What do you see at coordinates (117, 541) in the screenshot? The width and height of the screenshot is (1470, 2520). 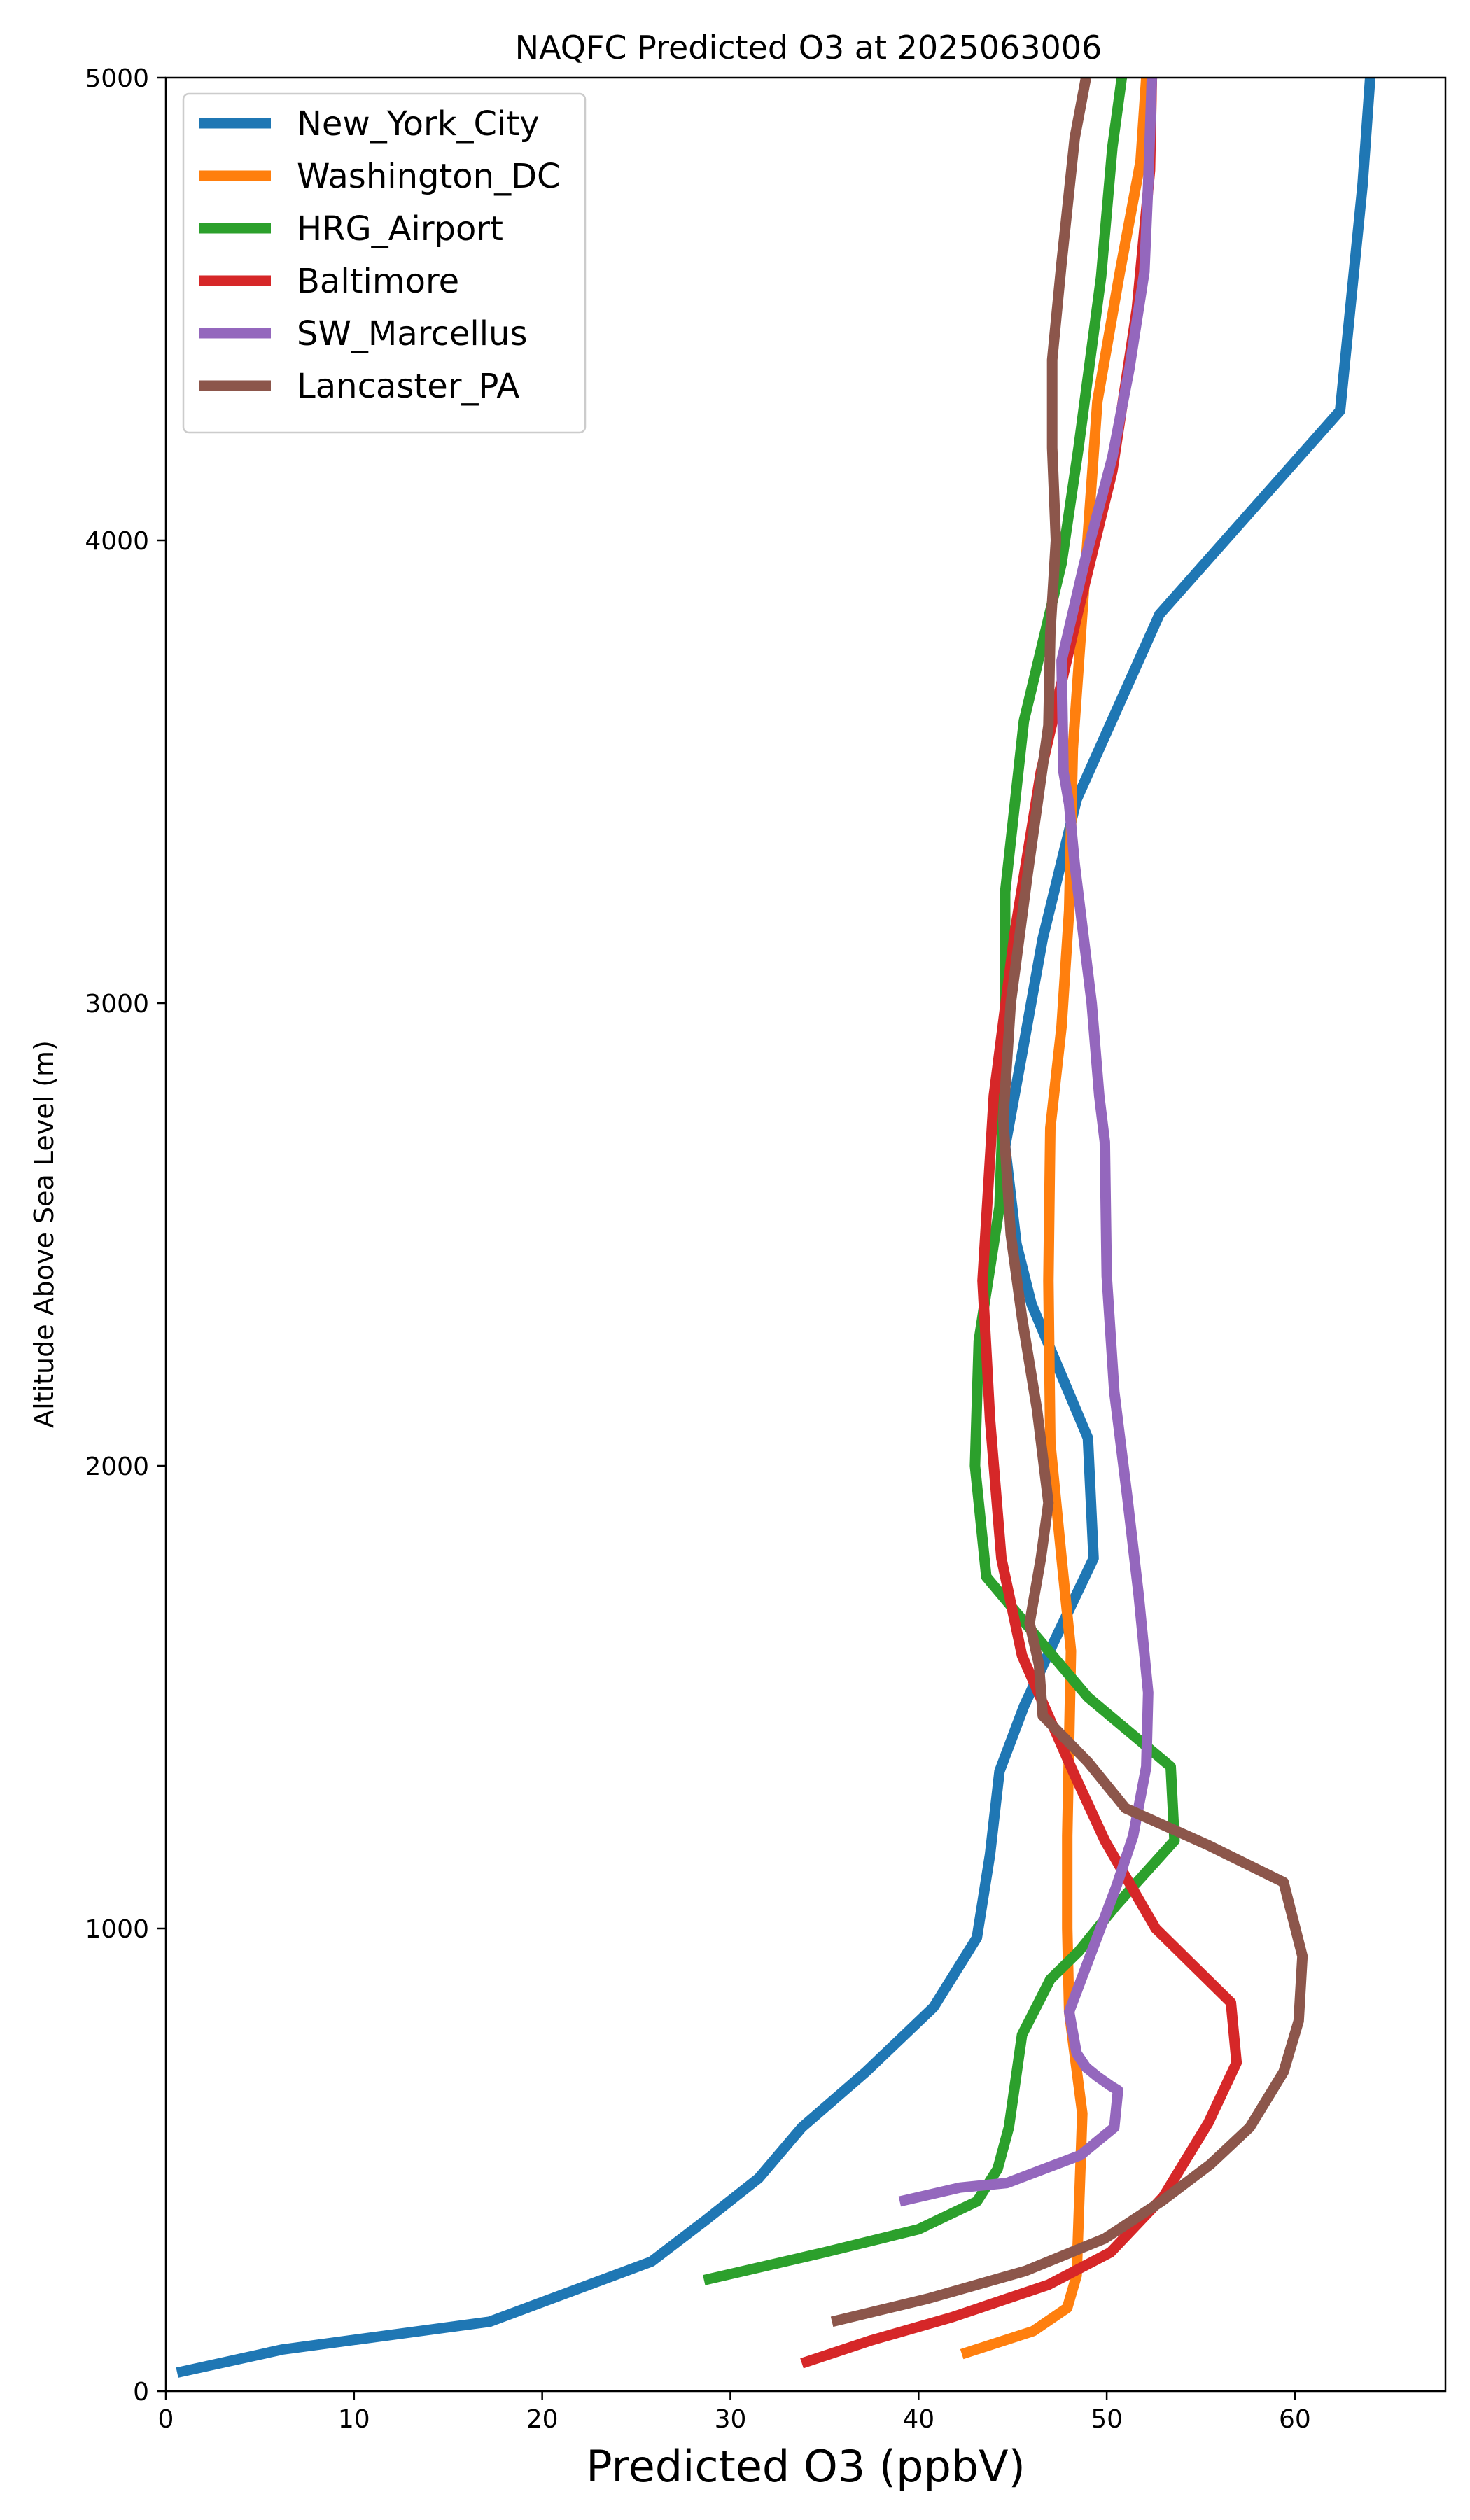 I see `y-tick-label: 4000` at bounding box center [117, 541].